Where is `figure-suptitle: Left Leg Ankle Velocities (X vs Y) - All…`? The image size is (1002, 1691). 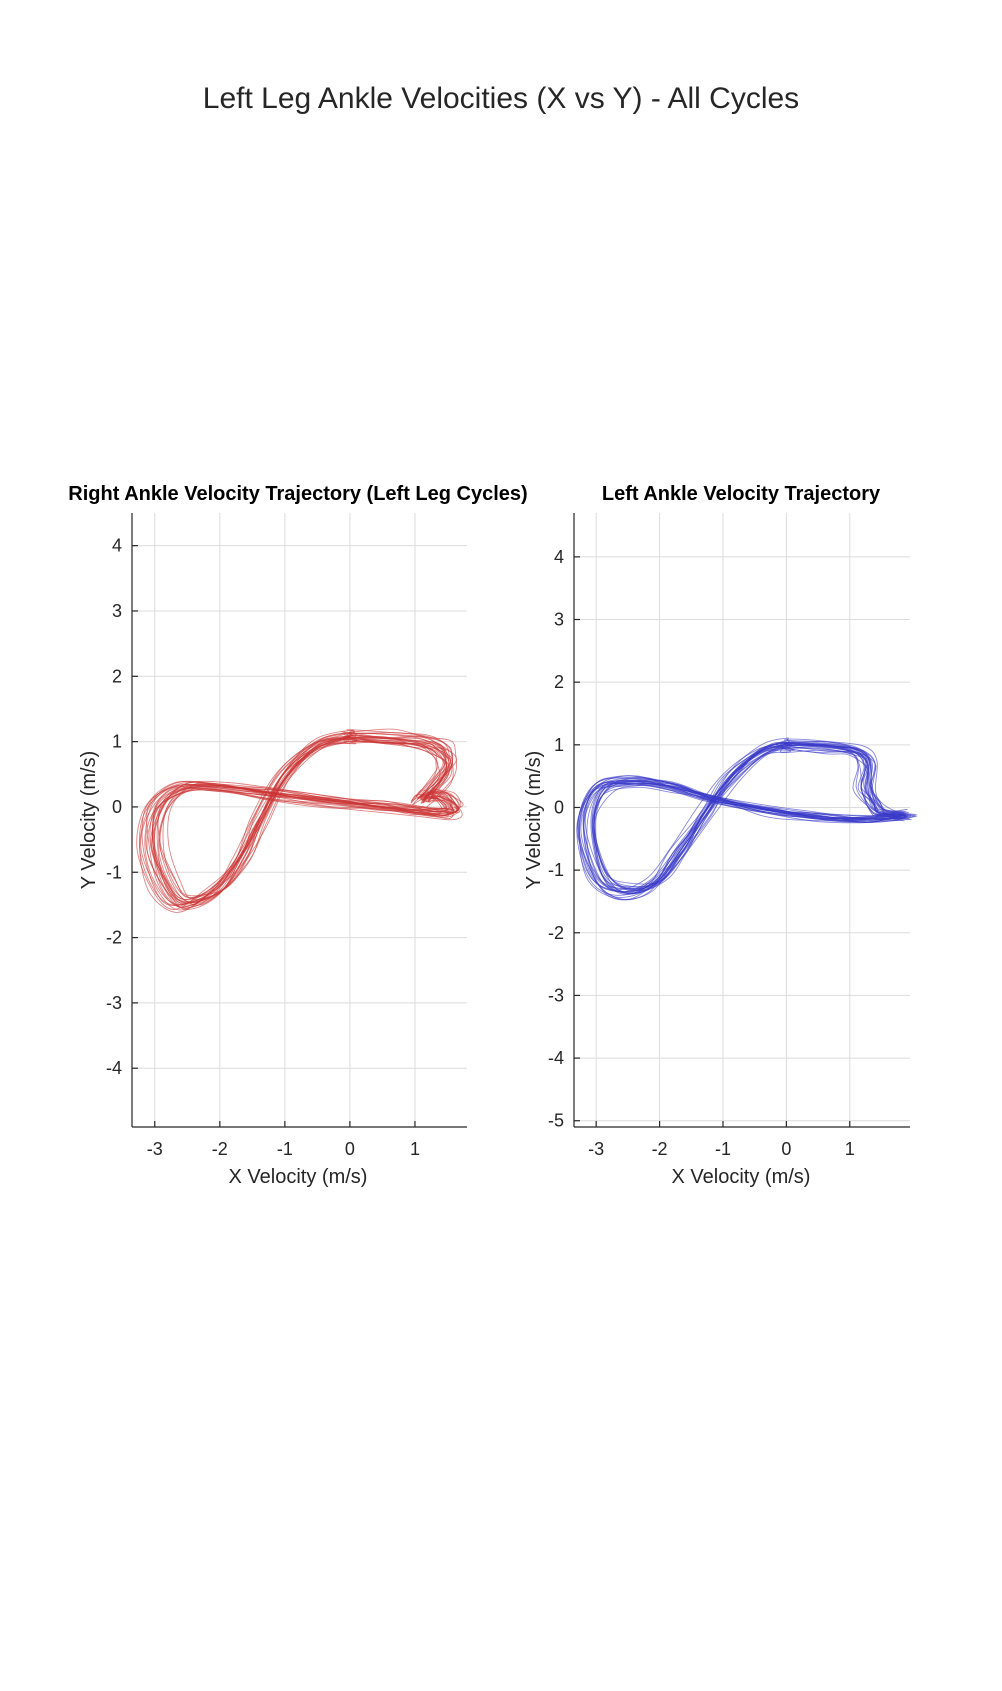
figure-suptitle: Left Leg Ankle Velocities (X vs Y) - All… is located at coordinates (501, 98).